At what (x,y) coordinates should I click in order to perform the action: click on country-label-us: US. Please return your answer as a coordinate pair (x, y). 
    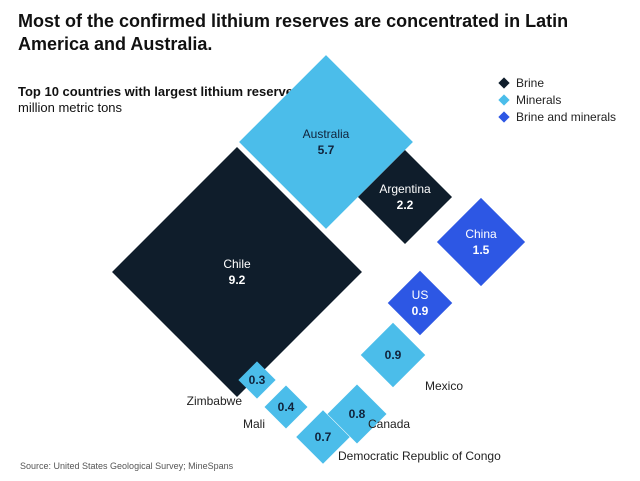
    Looking at the image, I should click on (420, 295).